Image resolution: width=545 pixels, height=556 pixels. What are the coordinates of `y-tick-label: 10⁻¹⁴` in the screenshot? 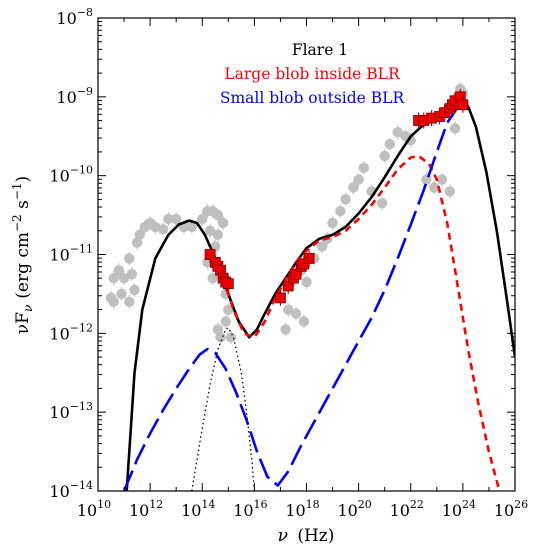 It's located at (71, 490).